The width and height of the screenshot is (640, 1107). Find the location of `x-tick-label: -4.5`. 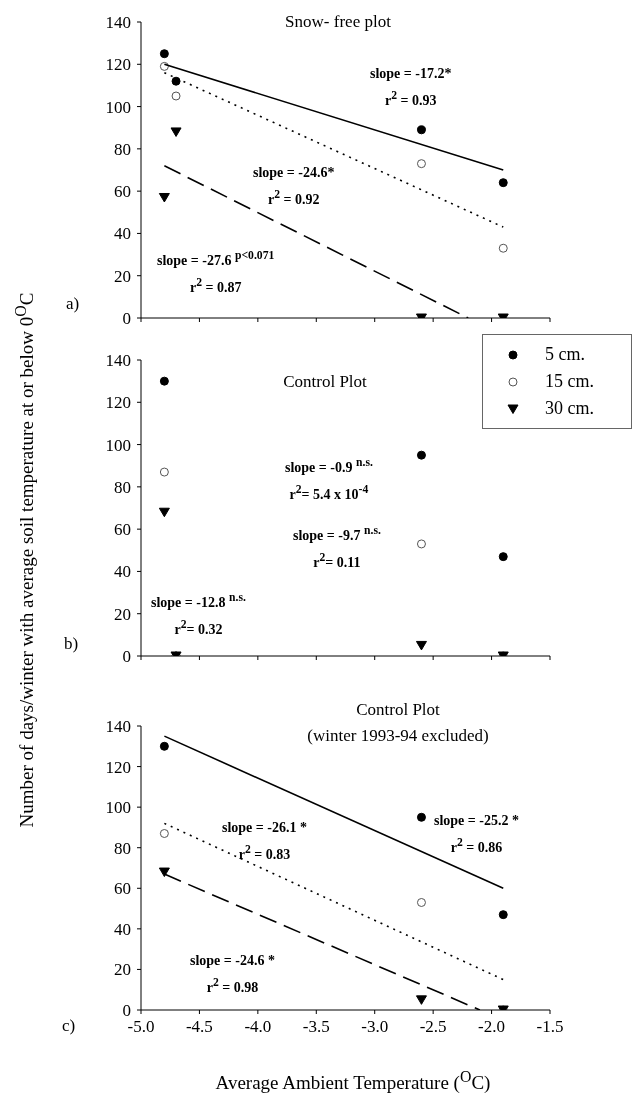

x-tick-label: -4.5 is located at coordinates (199, 1026).